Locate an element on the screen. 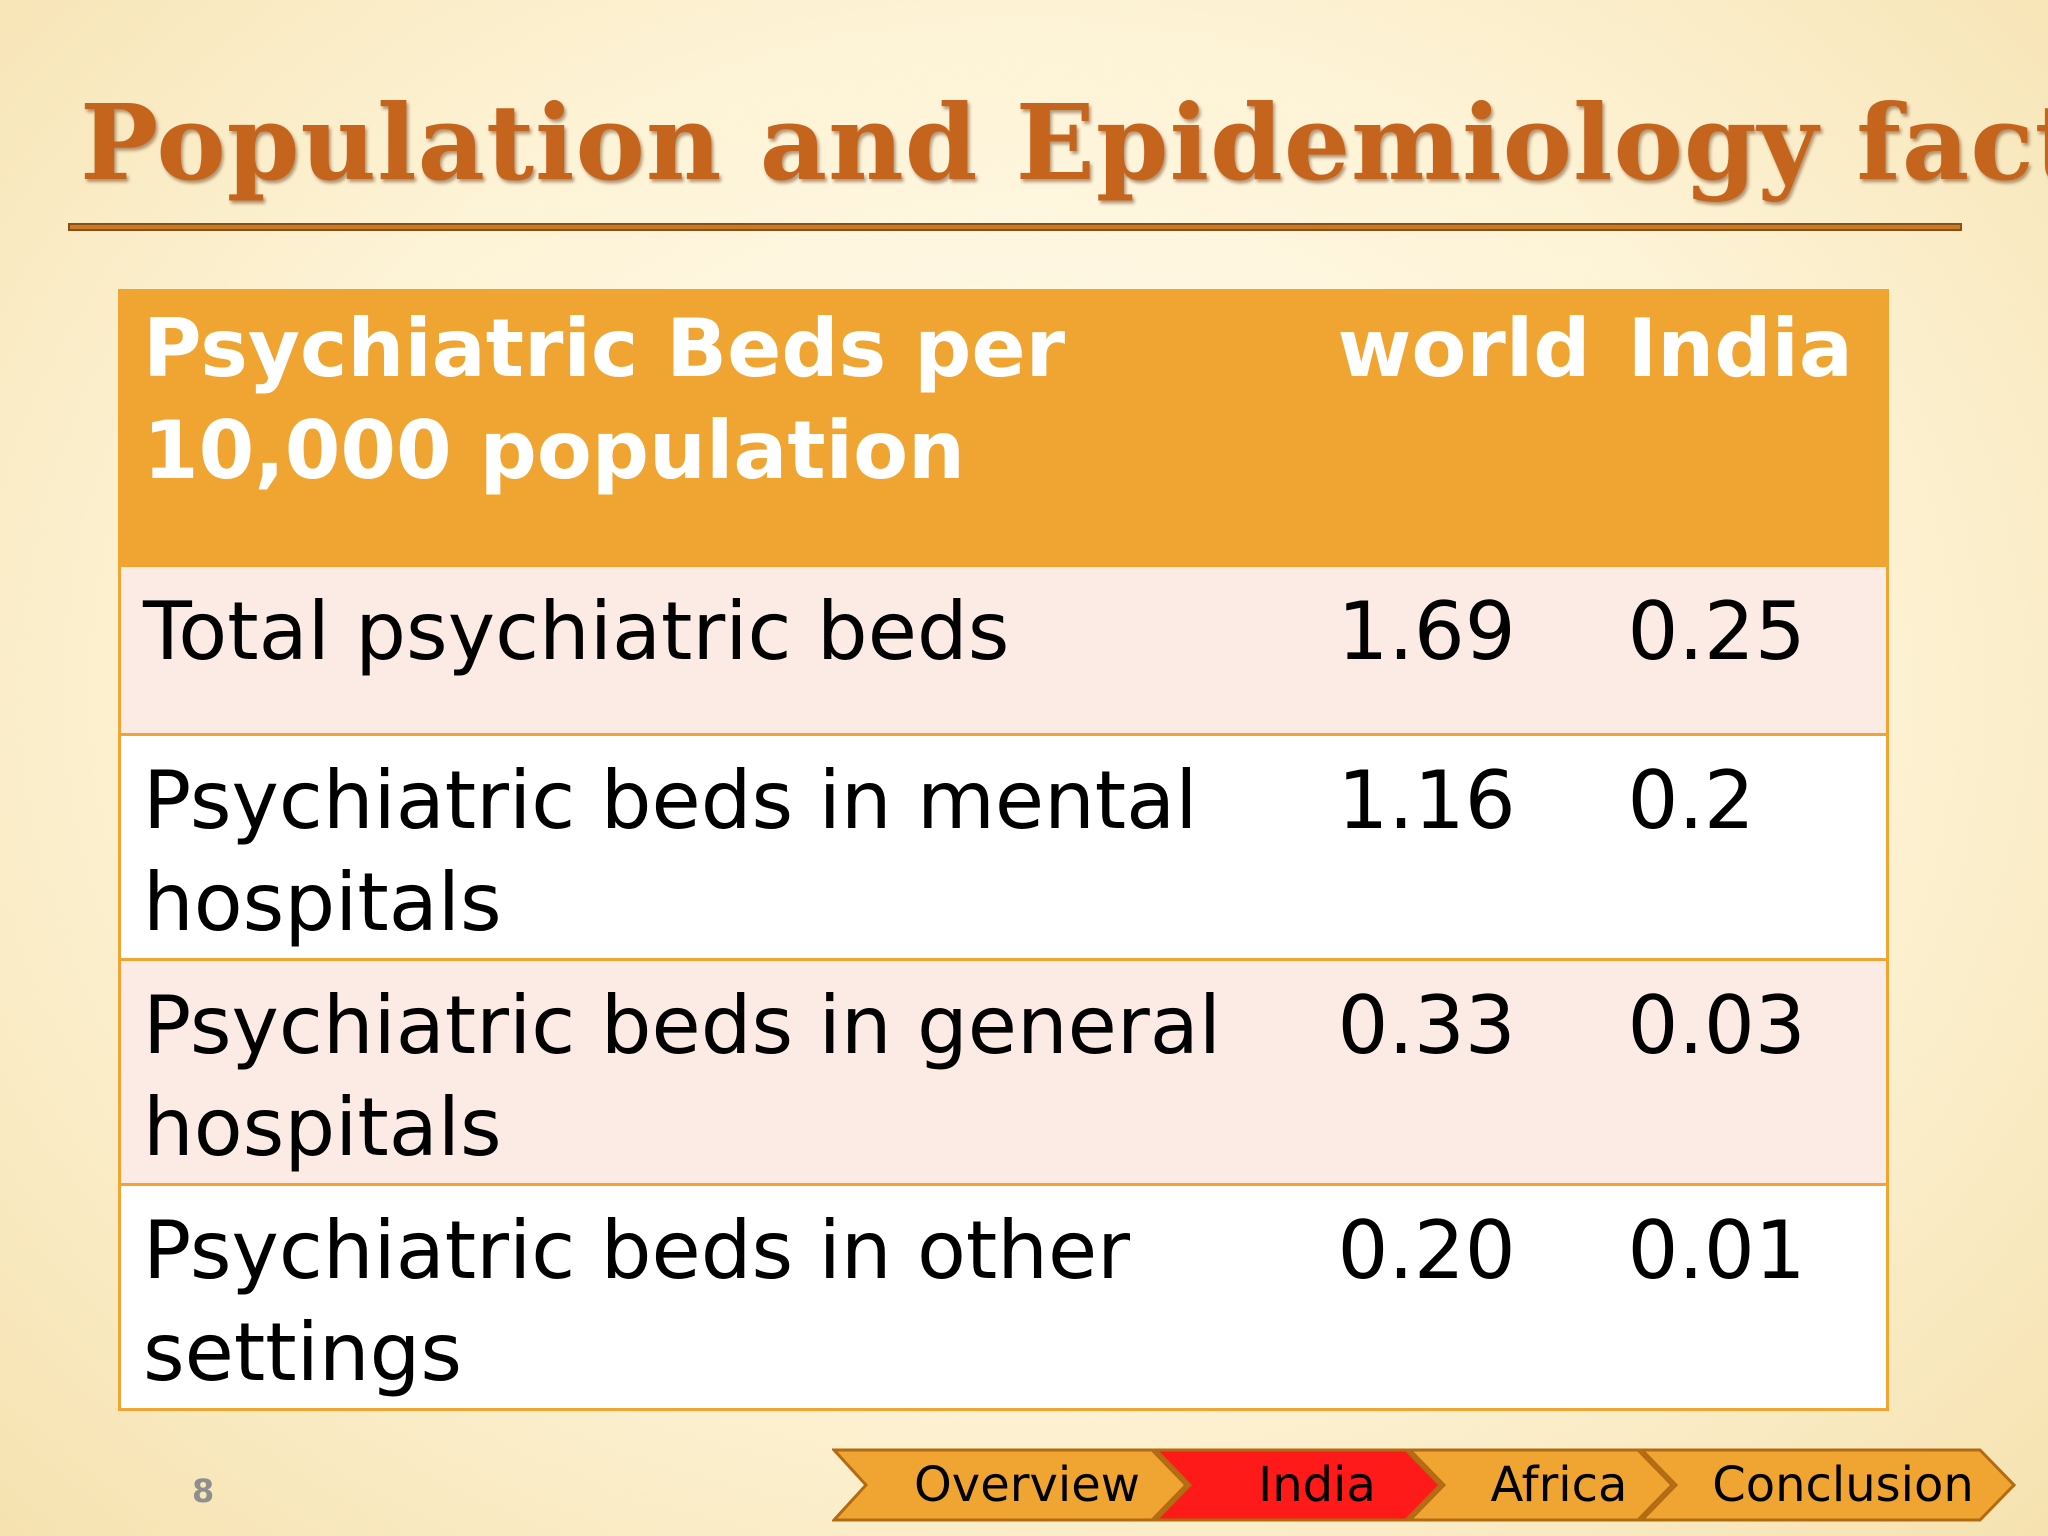  world-value: 0.20 is located at coordinates (1460, 1296).